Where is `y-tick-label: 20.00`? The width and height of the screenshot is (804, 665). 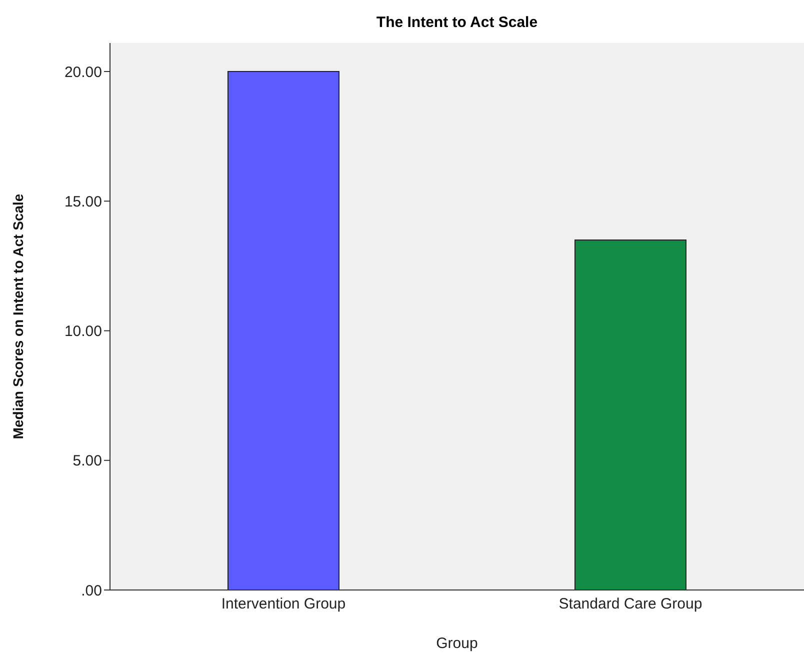 y-tick-label: 20.00 is located at coordinates (83, 72).